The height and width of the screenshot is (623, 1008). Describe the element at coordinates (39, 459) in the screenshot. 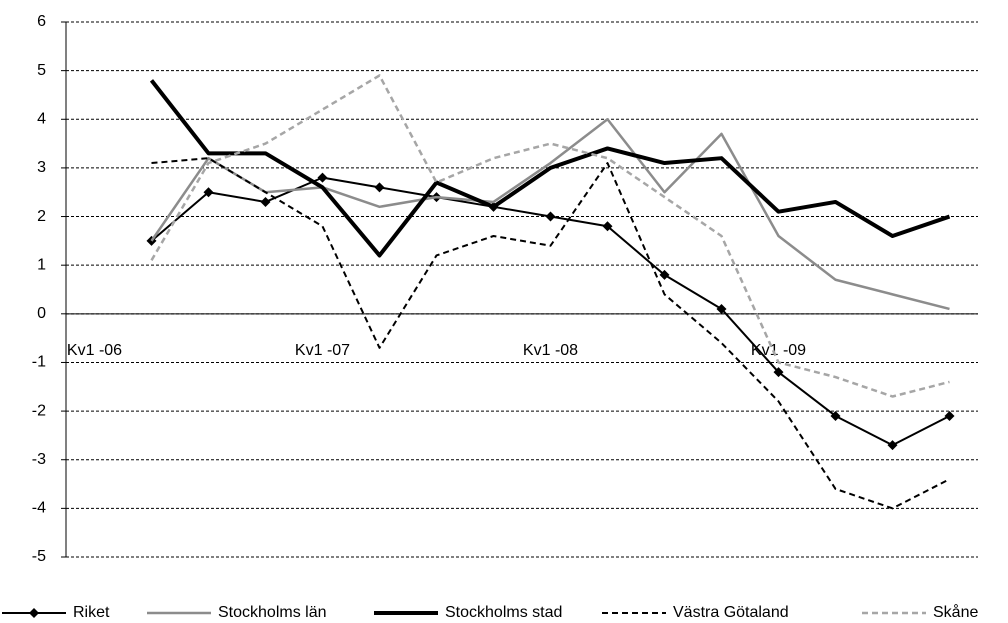

I see `y-tick-label: -3` at that location.